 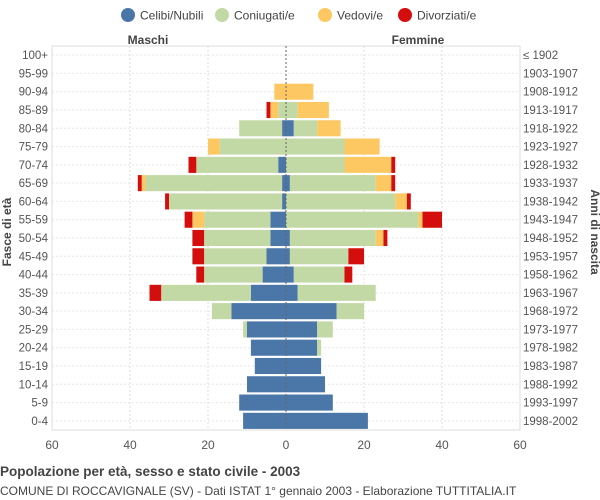 I want to click on age-band-label: 30-34, so click(x=34, y=312).